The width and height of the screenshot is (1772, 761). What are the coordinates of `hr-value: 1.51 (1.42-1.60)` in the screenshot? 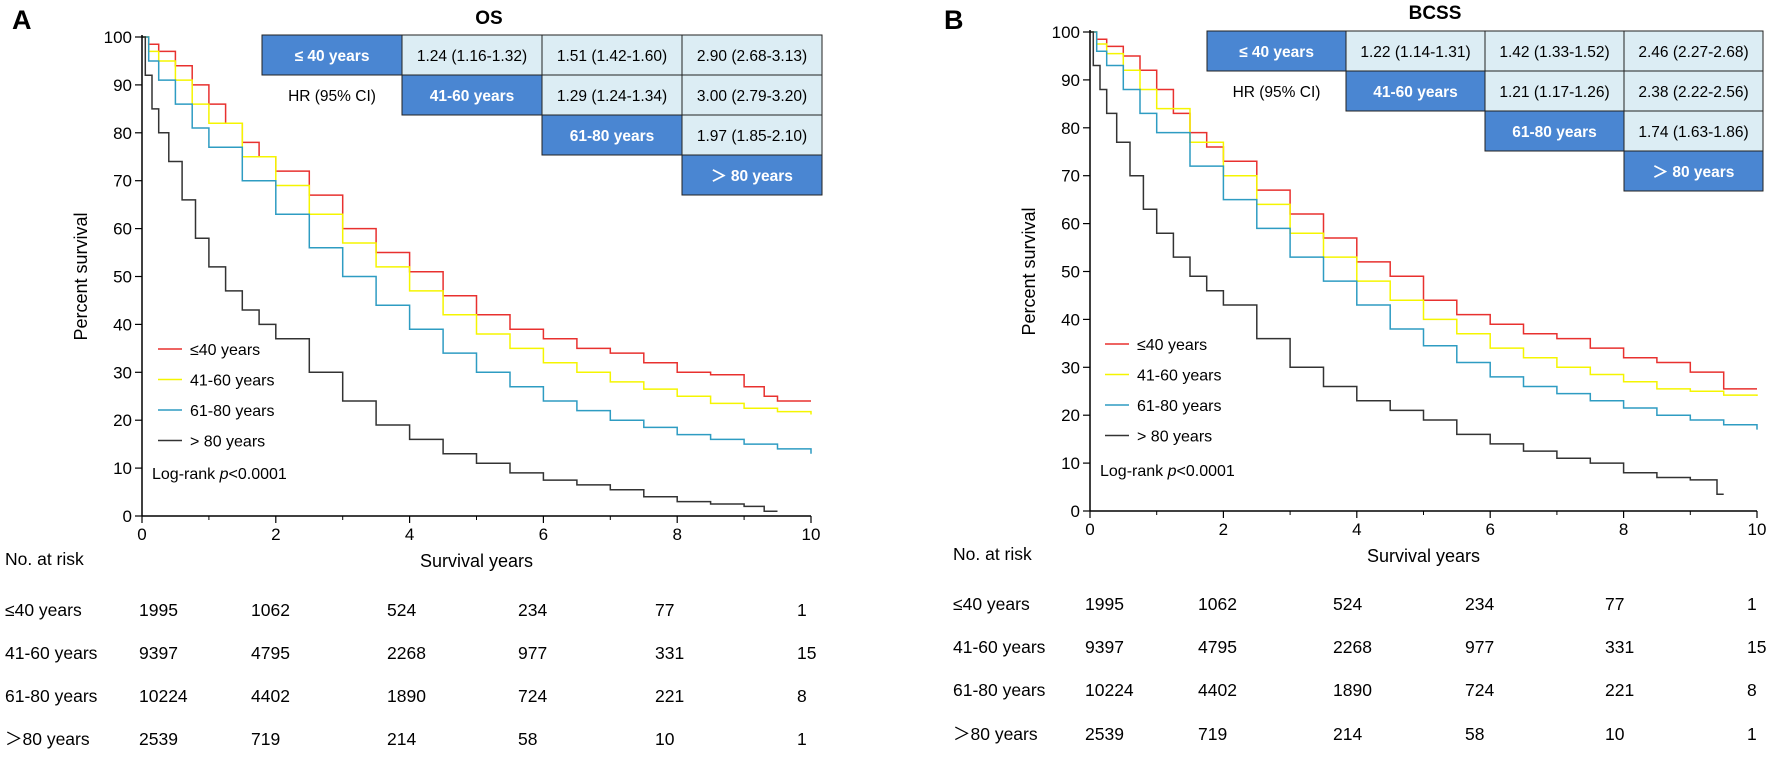 It's located at (612, 56).